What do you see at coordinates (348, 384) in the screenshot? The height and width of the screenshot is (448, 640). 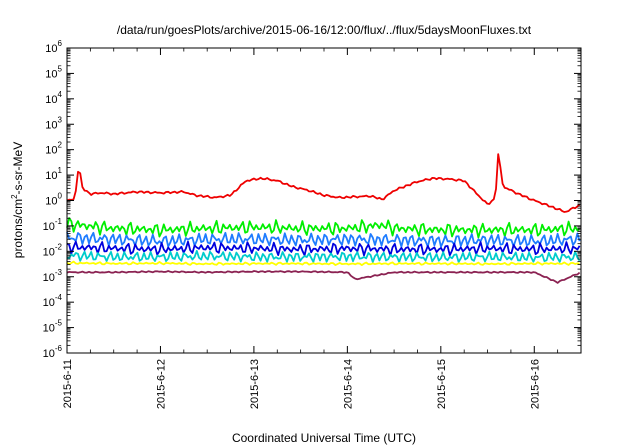 I see `x-tick-label: 2015-6-14` at bounding box center [348, 384].